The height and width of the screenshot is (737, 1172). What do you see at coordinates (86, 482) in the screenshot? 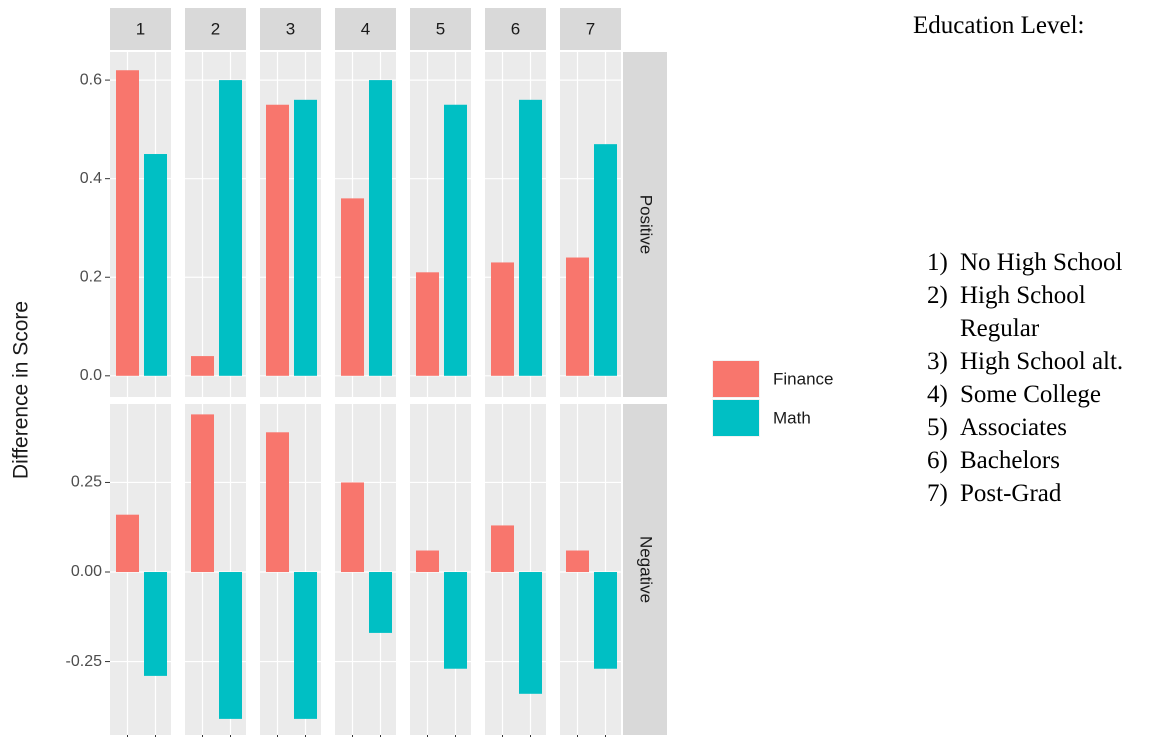
I see `y-tick-label: 0.25` at bounding box center [86, 482].